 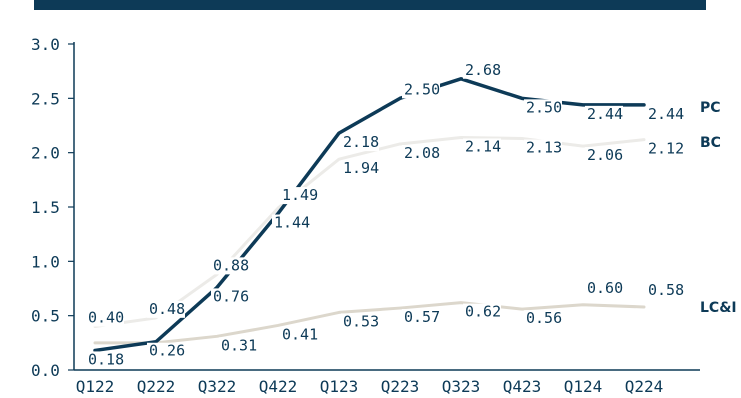 What do you see at coordinates (45, 44) in the screenshot?
I see `y-tick-label: 3.0` at bounding box center [45, 44].